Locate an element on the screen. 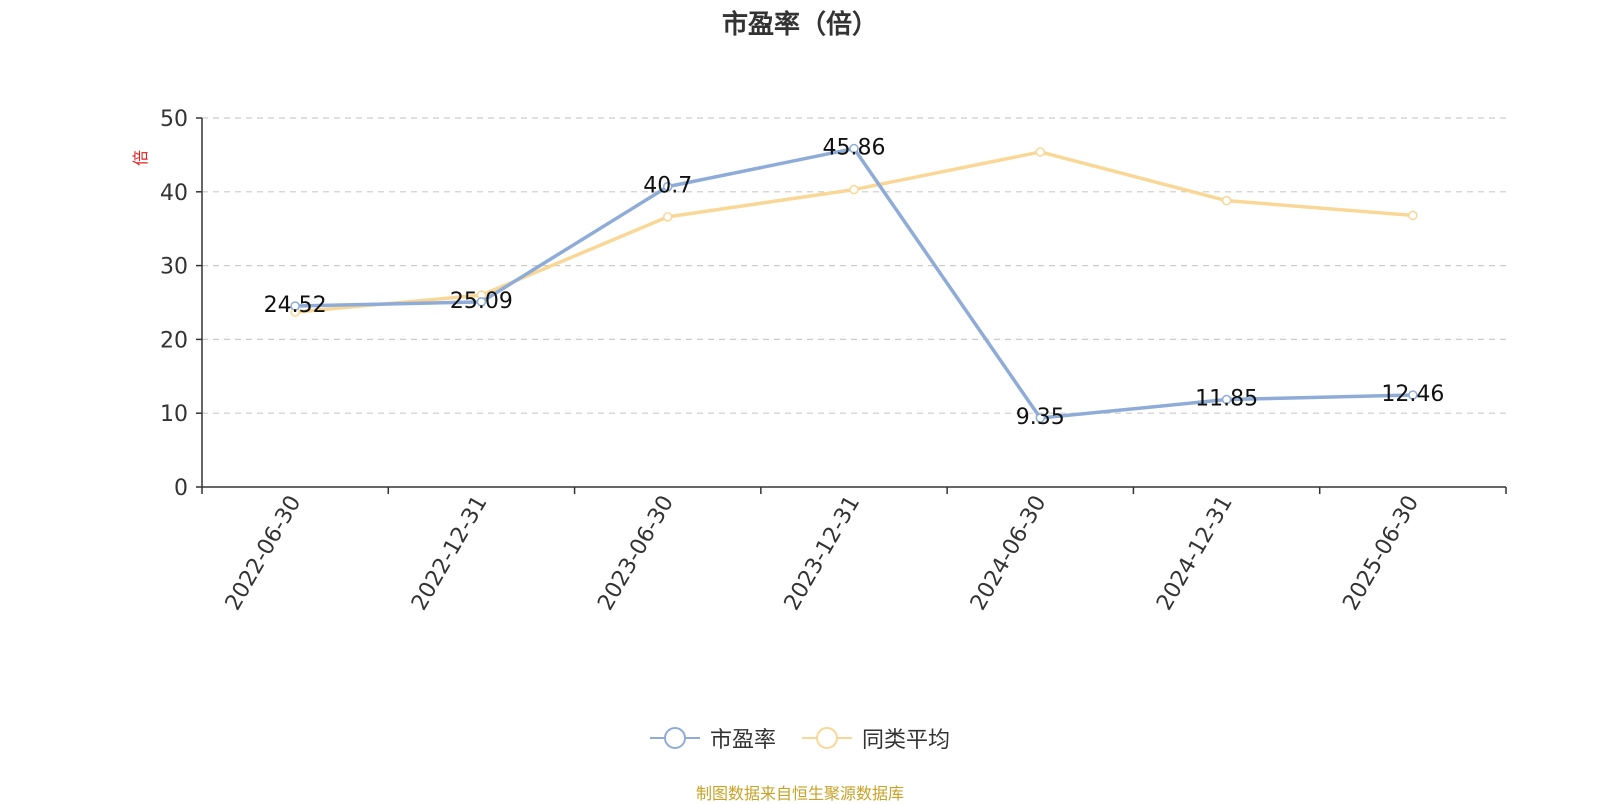 Image resolution: width=1600 pixels, height=804 pixels. x-tick-label: 2024-06-30 is located at coordinates (1009, 553).